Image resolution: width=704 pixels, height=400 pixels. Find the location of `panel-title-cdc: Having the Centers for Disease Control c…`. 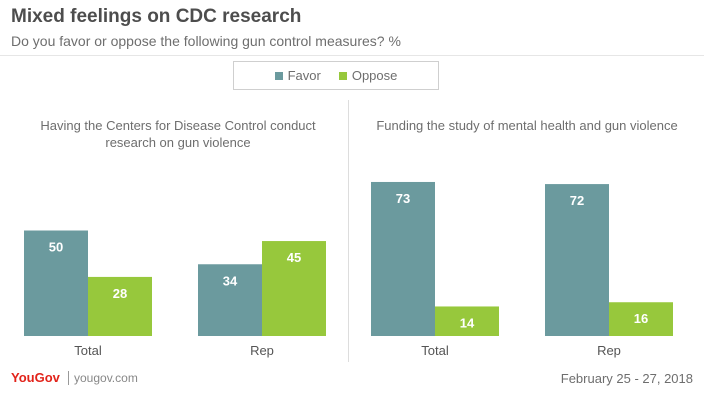

panel-title-cdc: Having the Centers for Disease Control c… is located at coordinates (178, 134).